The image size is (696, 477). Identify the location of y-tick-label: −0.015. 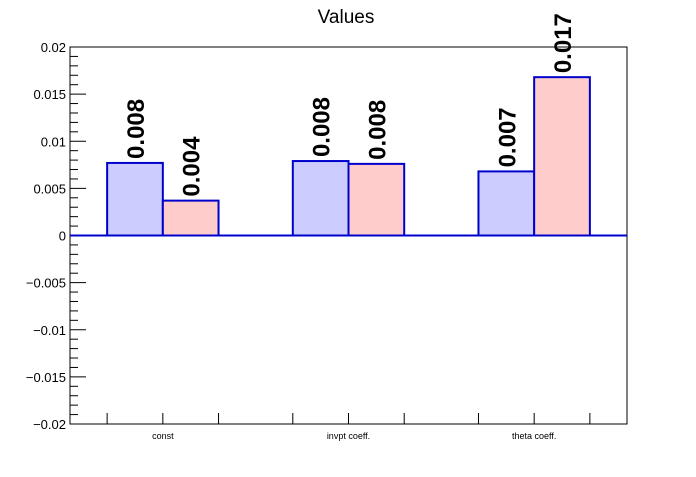
(46, 377).